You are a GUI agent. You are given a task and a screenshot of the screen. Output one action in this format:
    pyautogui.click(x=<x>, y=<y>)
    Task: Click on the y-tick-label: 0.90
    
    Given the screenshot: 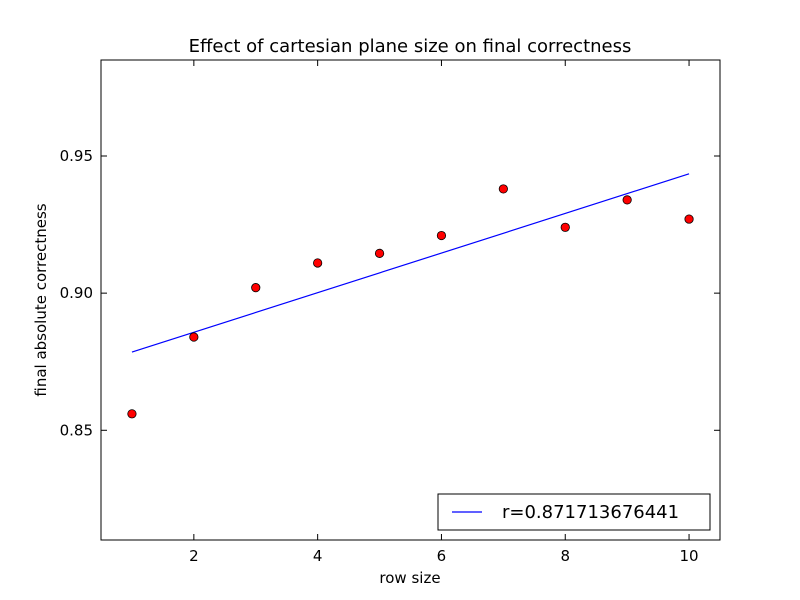 What is the action you would take?
    pyautogui.click(x=76, y=293)
    